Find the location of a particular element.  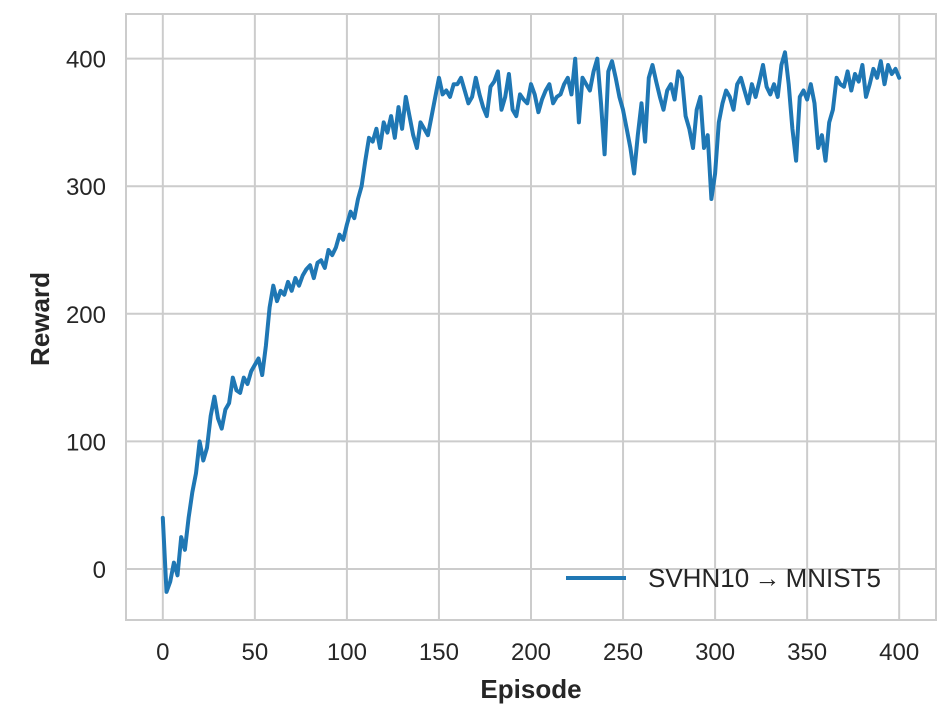

x-tick-labels: 0 50 100 150 200 250 300 350 400 is located at coordinates (537, 652).